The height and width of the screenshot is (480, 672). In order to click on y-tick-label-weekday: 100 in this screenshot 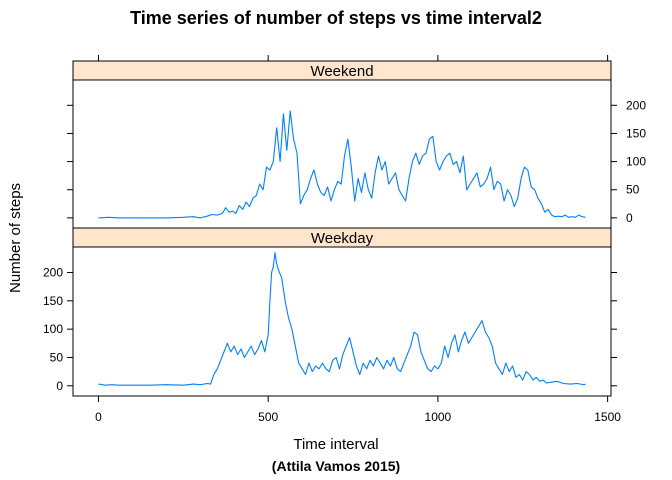, I will do `click(53, 329)`.